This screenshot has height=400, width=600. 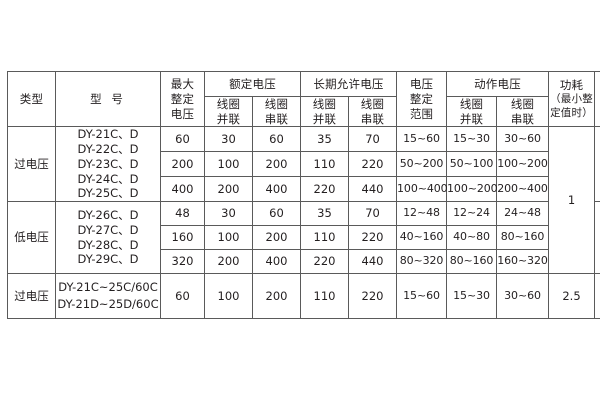 I want to click on group-type-cell: 低电压, so click(x=31, y=238).